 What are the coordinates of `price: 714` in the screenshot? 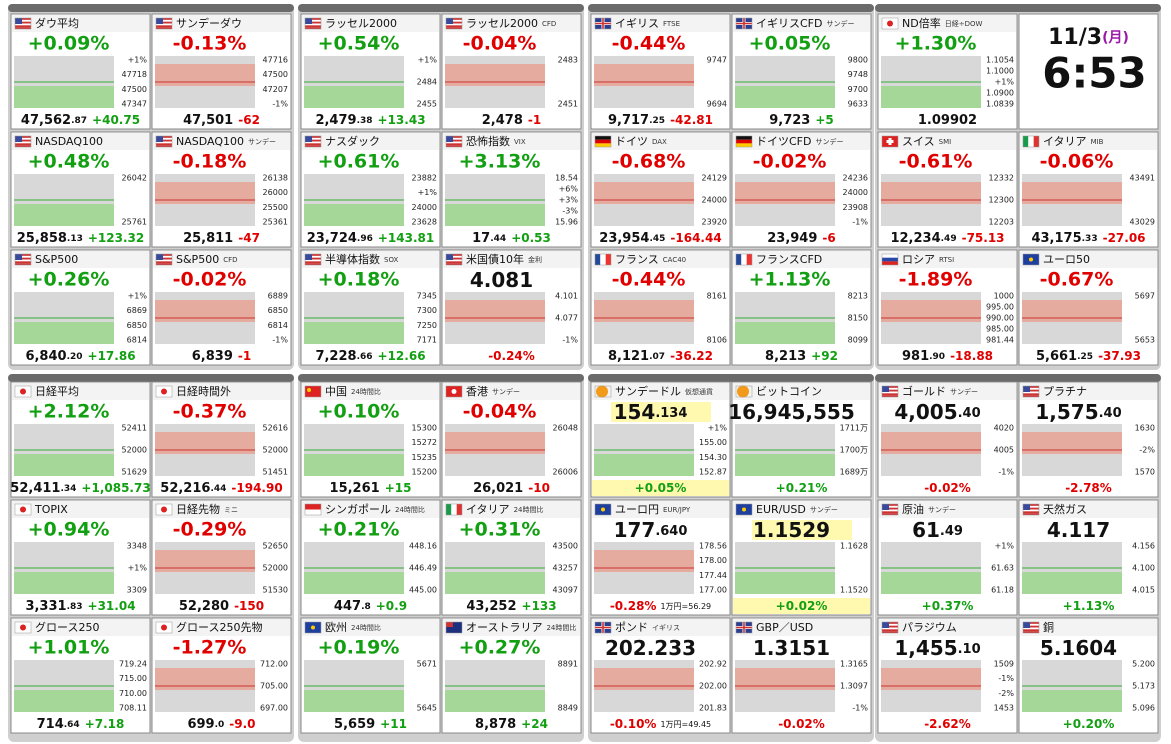 It's located at (50, 724).